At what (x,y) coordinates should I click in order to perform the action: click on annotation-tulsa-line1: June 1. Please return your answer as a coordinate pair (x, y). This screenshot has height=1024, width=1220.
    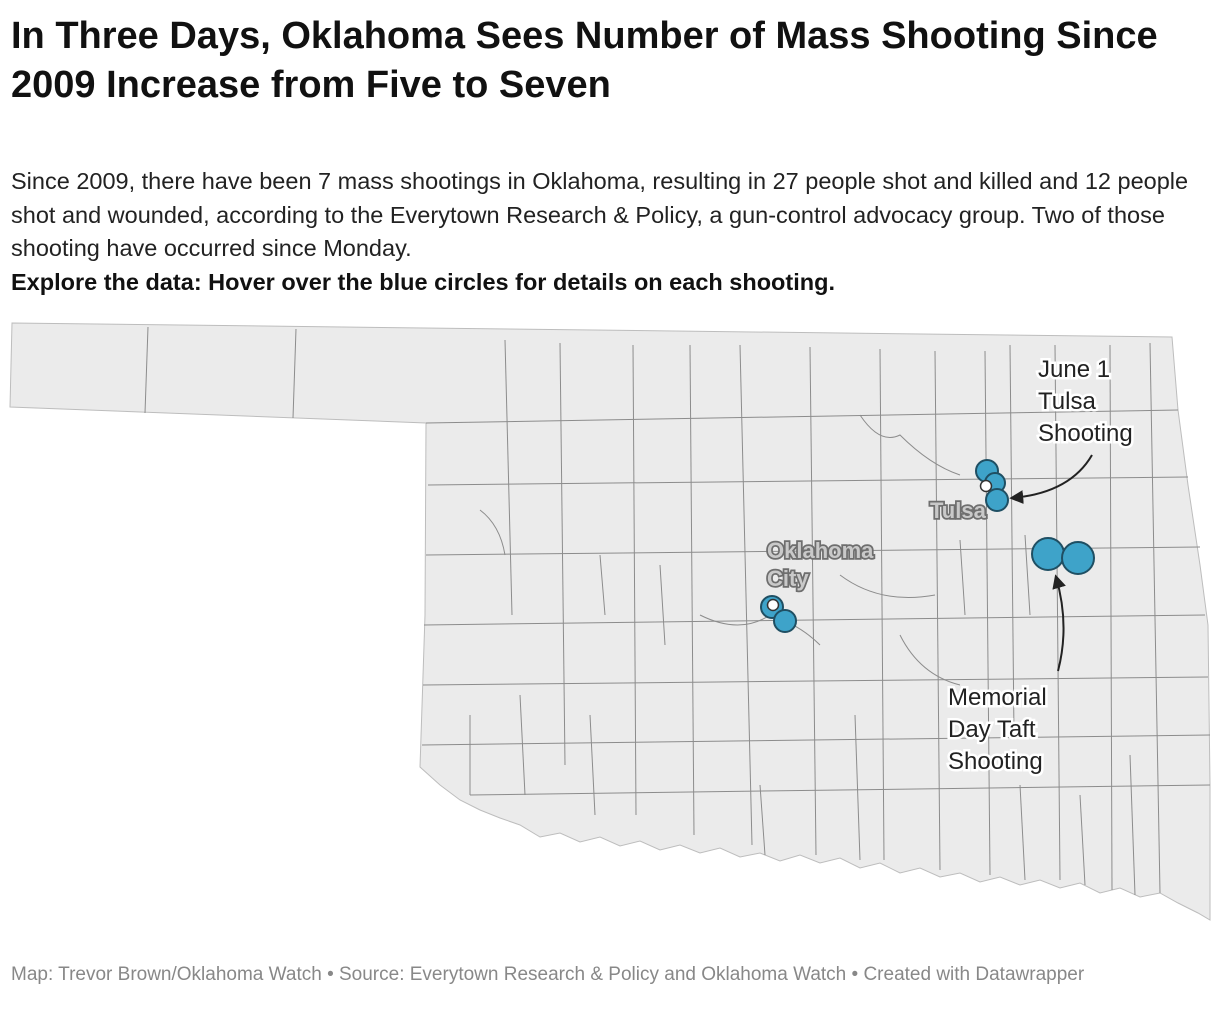
    Looking at the image, I should click on (1074, 369).